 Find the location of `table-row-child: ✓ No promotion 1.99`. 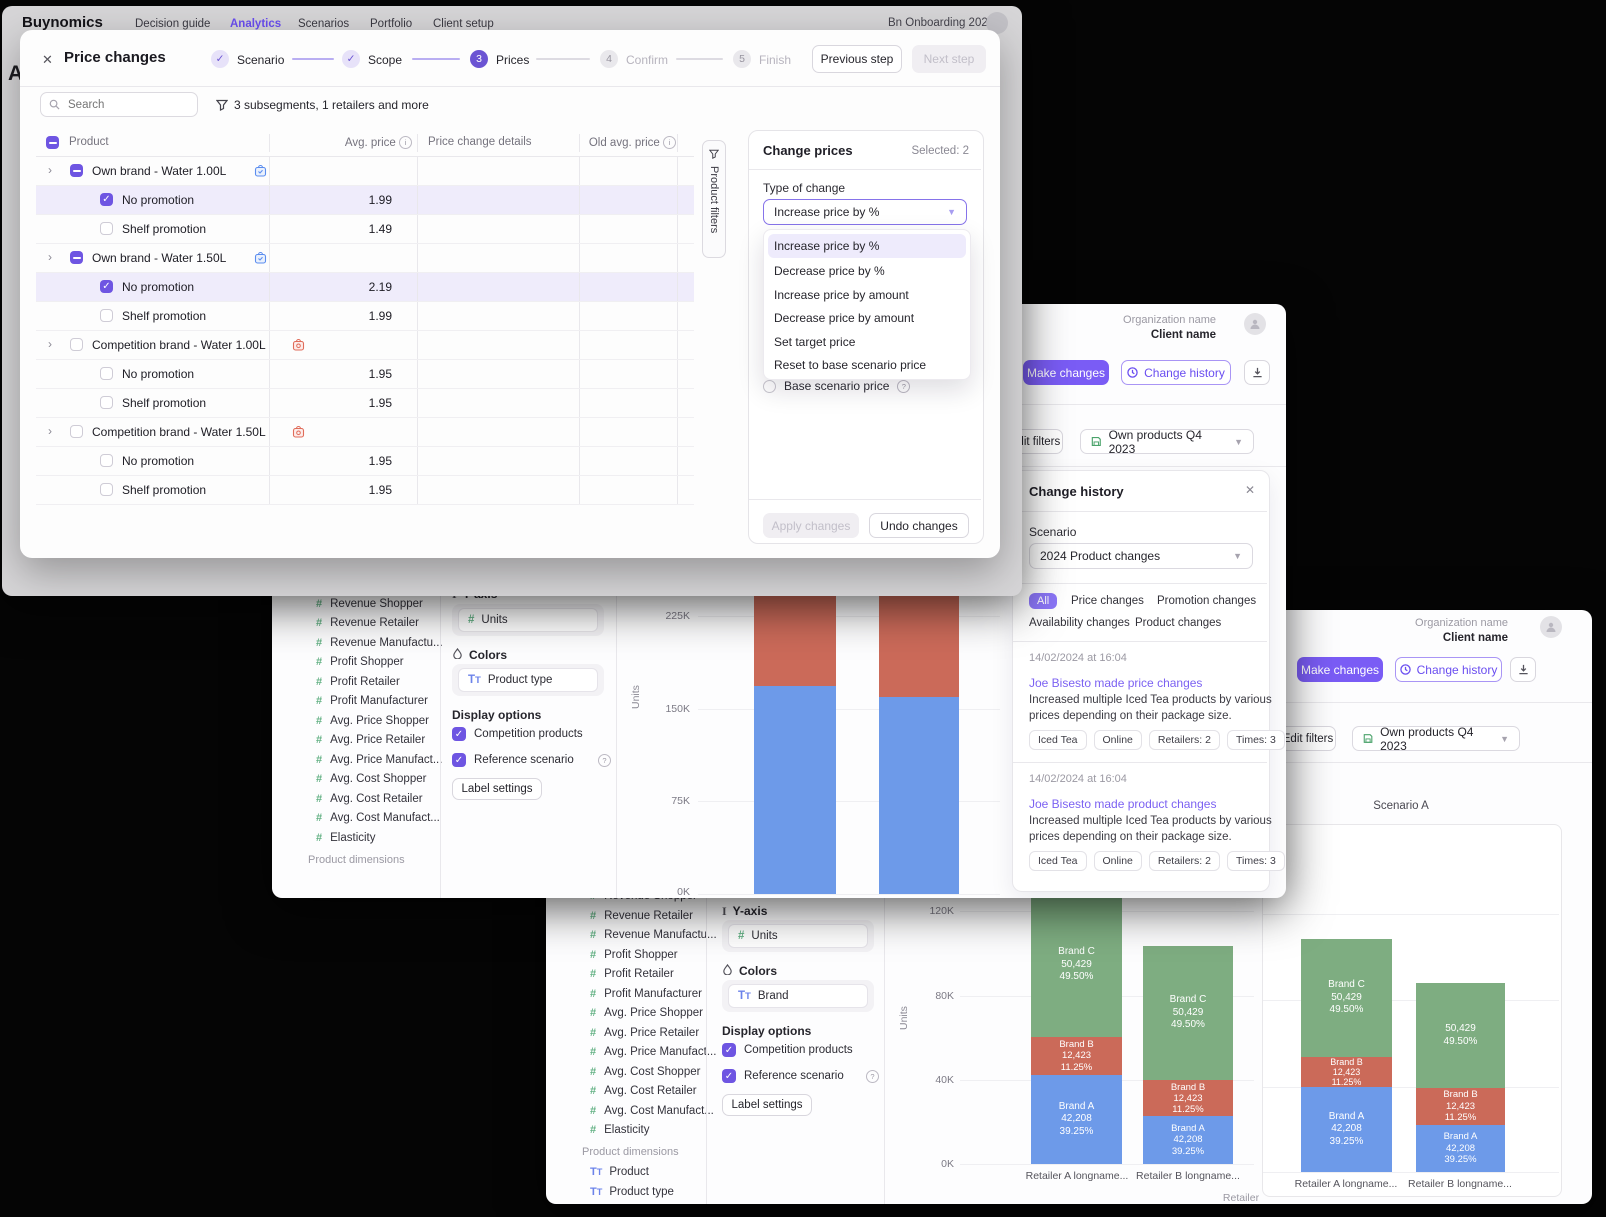

table-row-child: ✓ No promotion 1.99 is located at coordinates (365, 200).